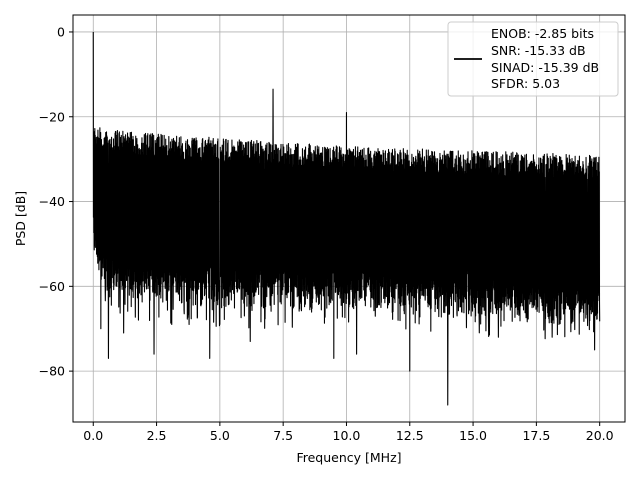  What do you see at coordinates (347, 435) in the screenshot?
I see `x-tick-label: 10.0` at bounding box center [347, 435].